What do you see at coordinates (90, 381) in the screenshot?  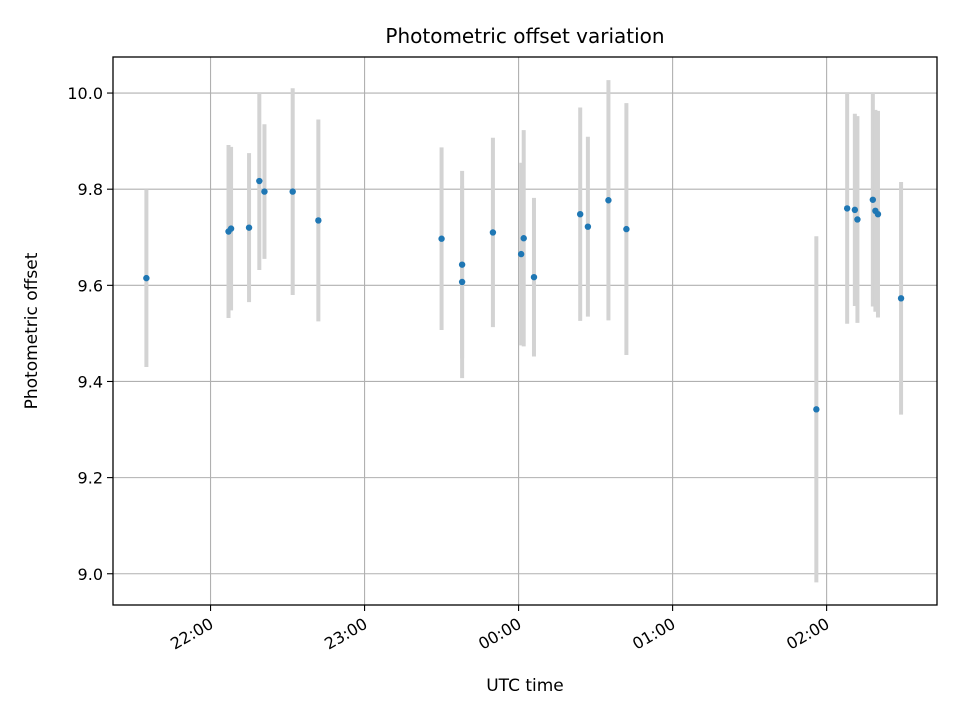 I see `y-tick-label: 9.4` at bounding box center [90, 381].